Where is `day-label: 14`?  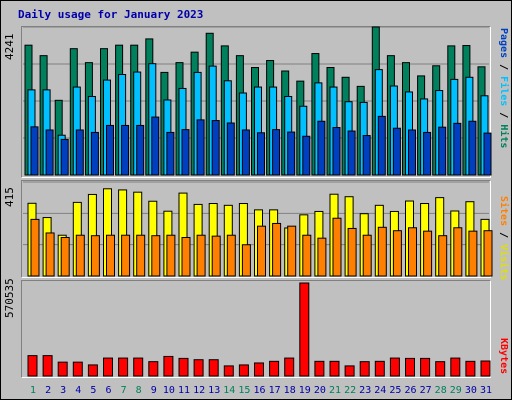
day-label: 14 is located at coordinates (229, 390).